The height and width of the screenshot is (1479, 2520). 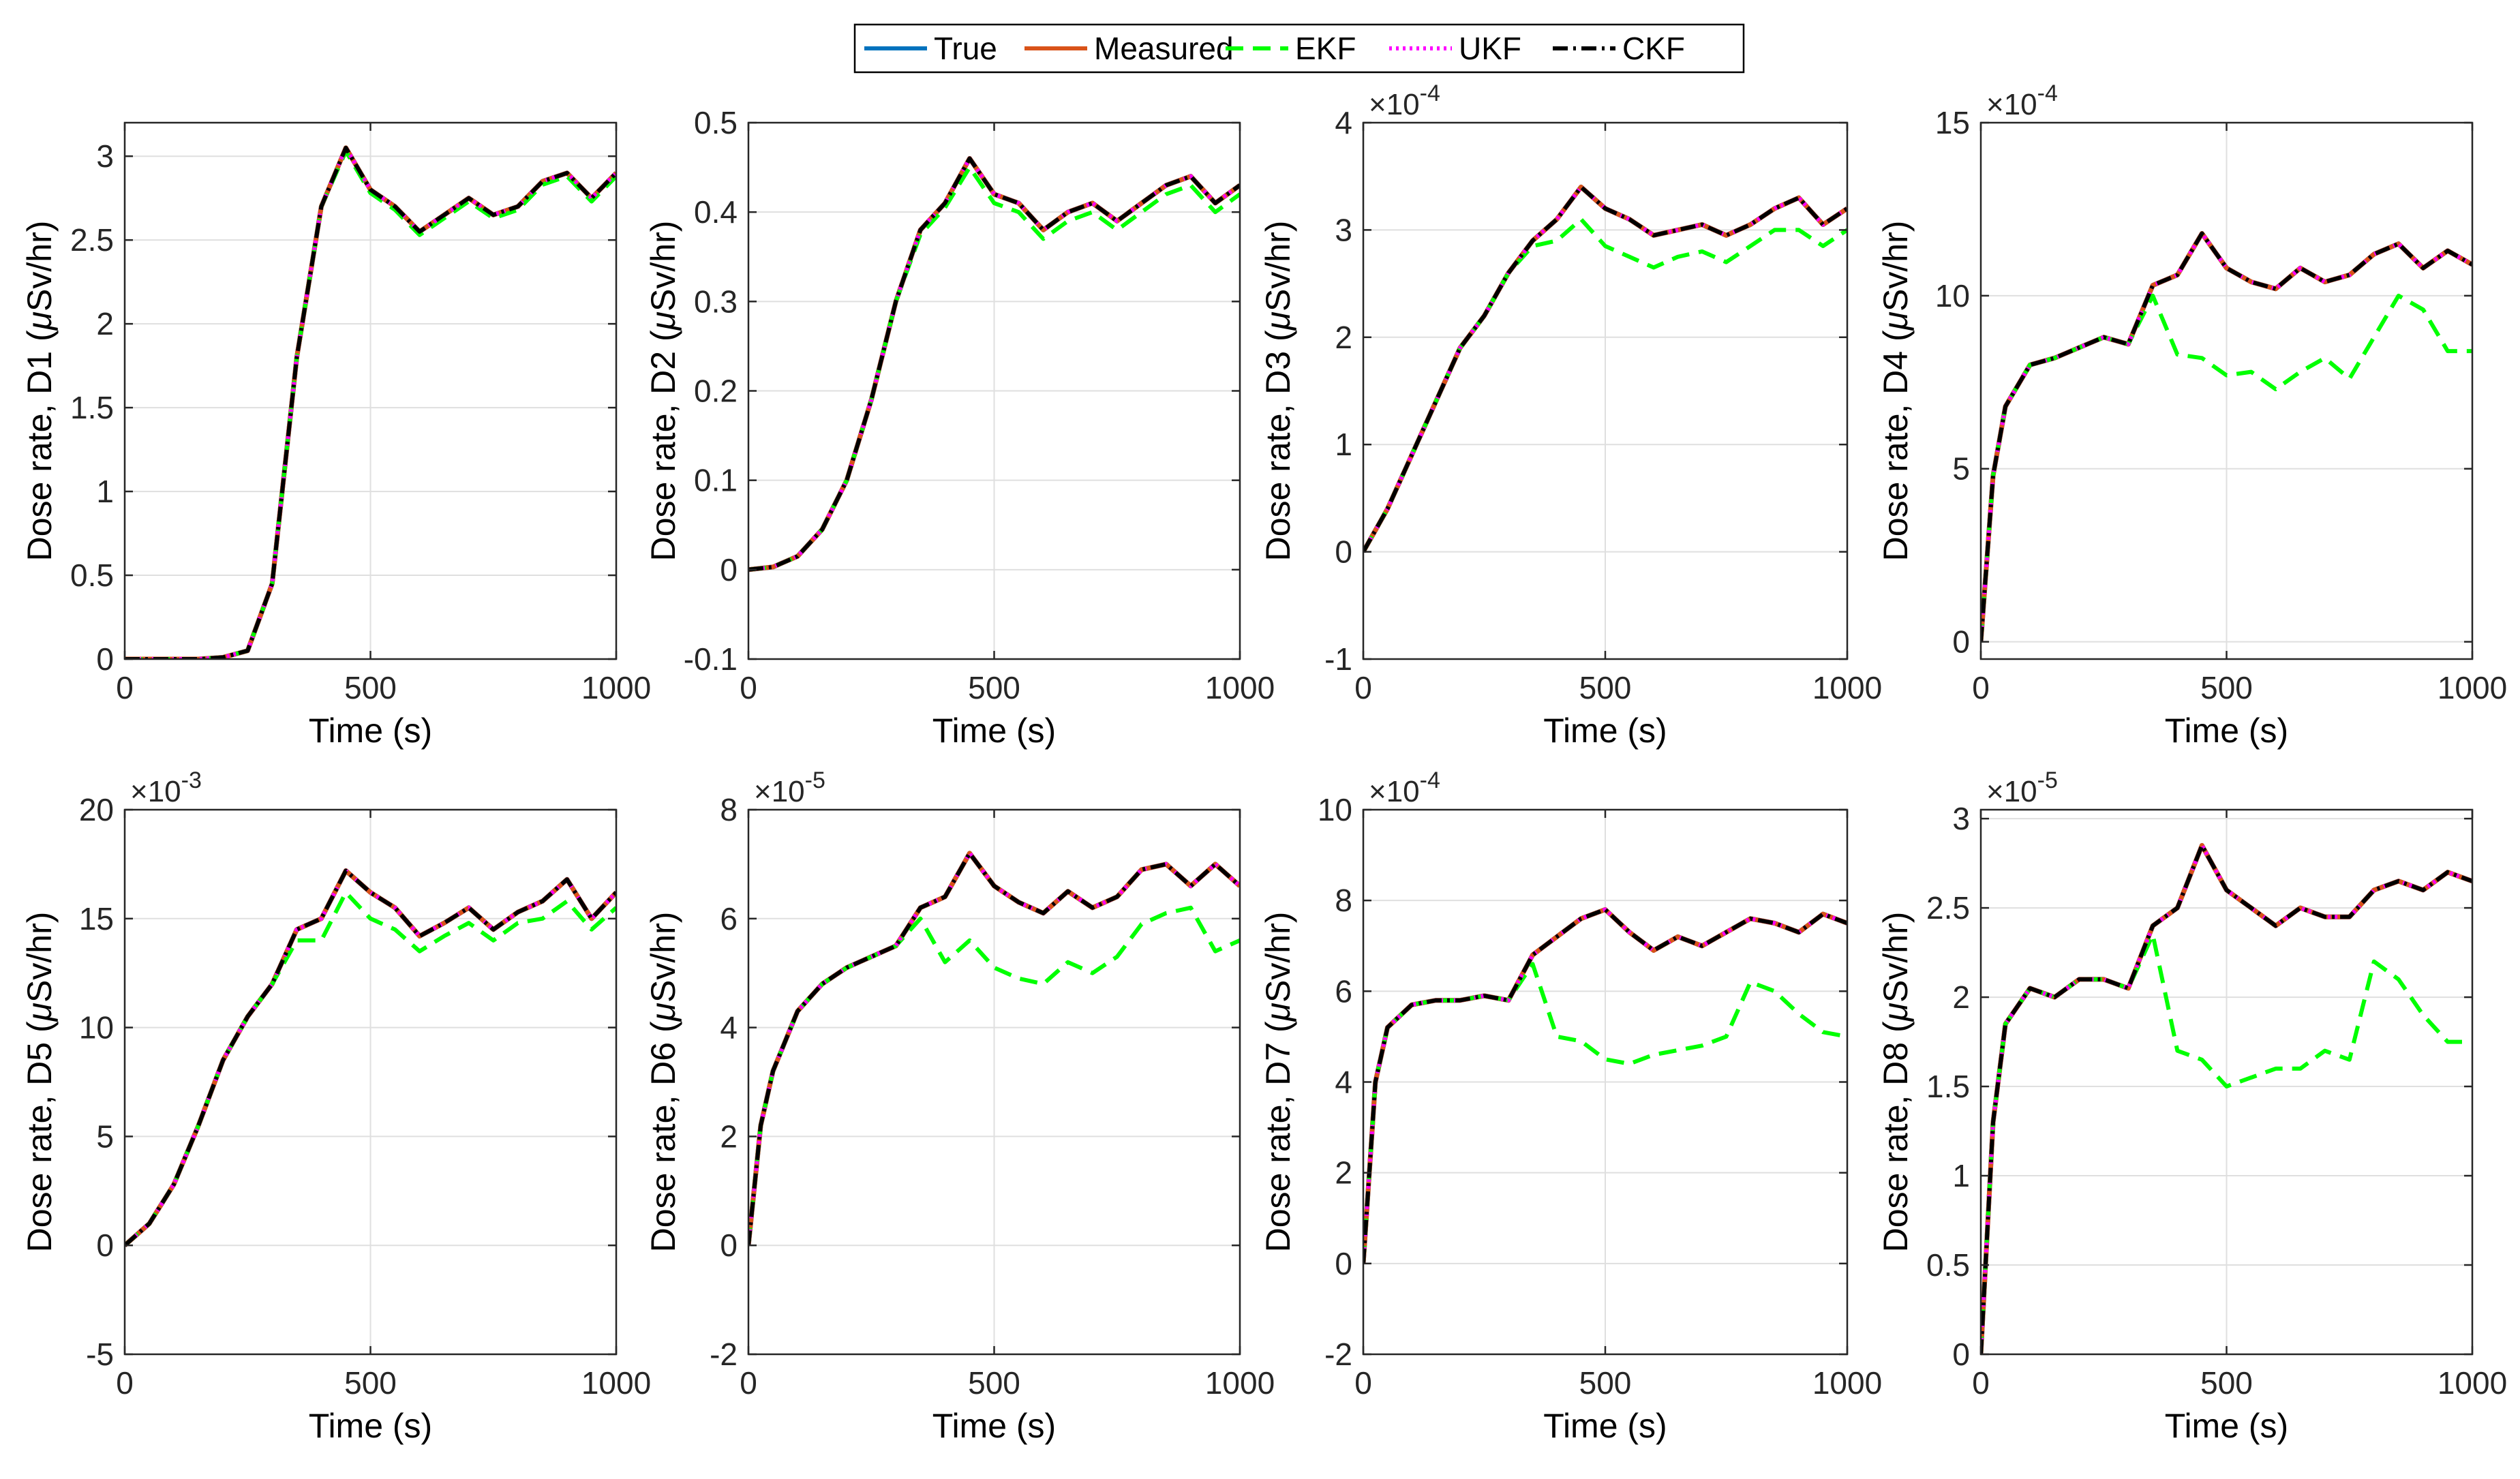 What do you see at coordinates (716, 481) in the screenshot?
I see `panel-d2-ytick-label-2: 0.1` at bounding box center [716, 481].